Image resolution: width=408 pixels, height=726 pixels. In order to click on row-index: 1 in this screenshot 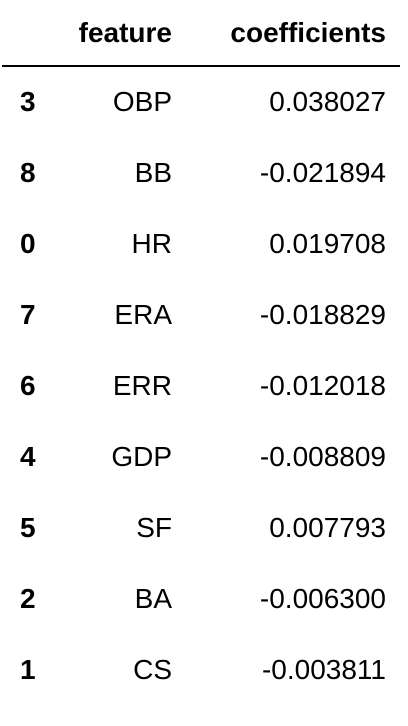, I will do `click(30, 669)`.